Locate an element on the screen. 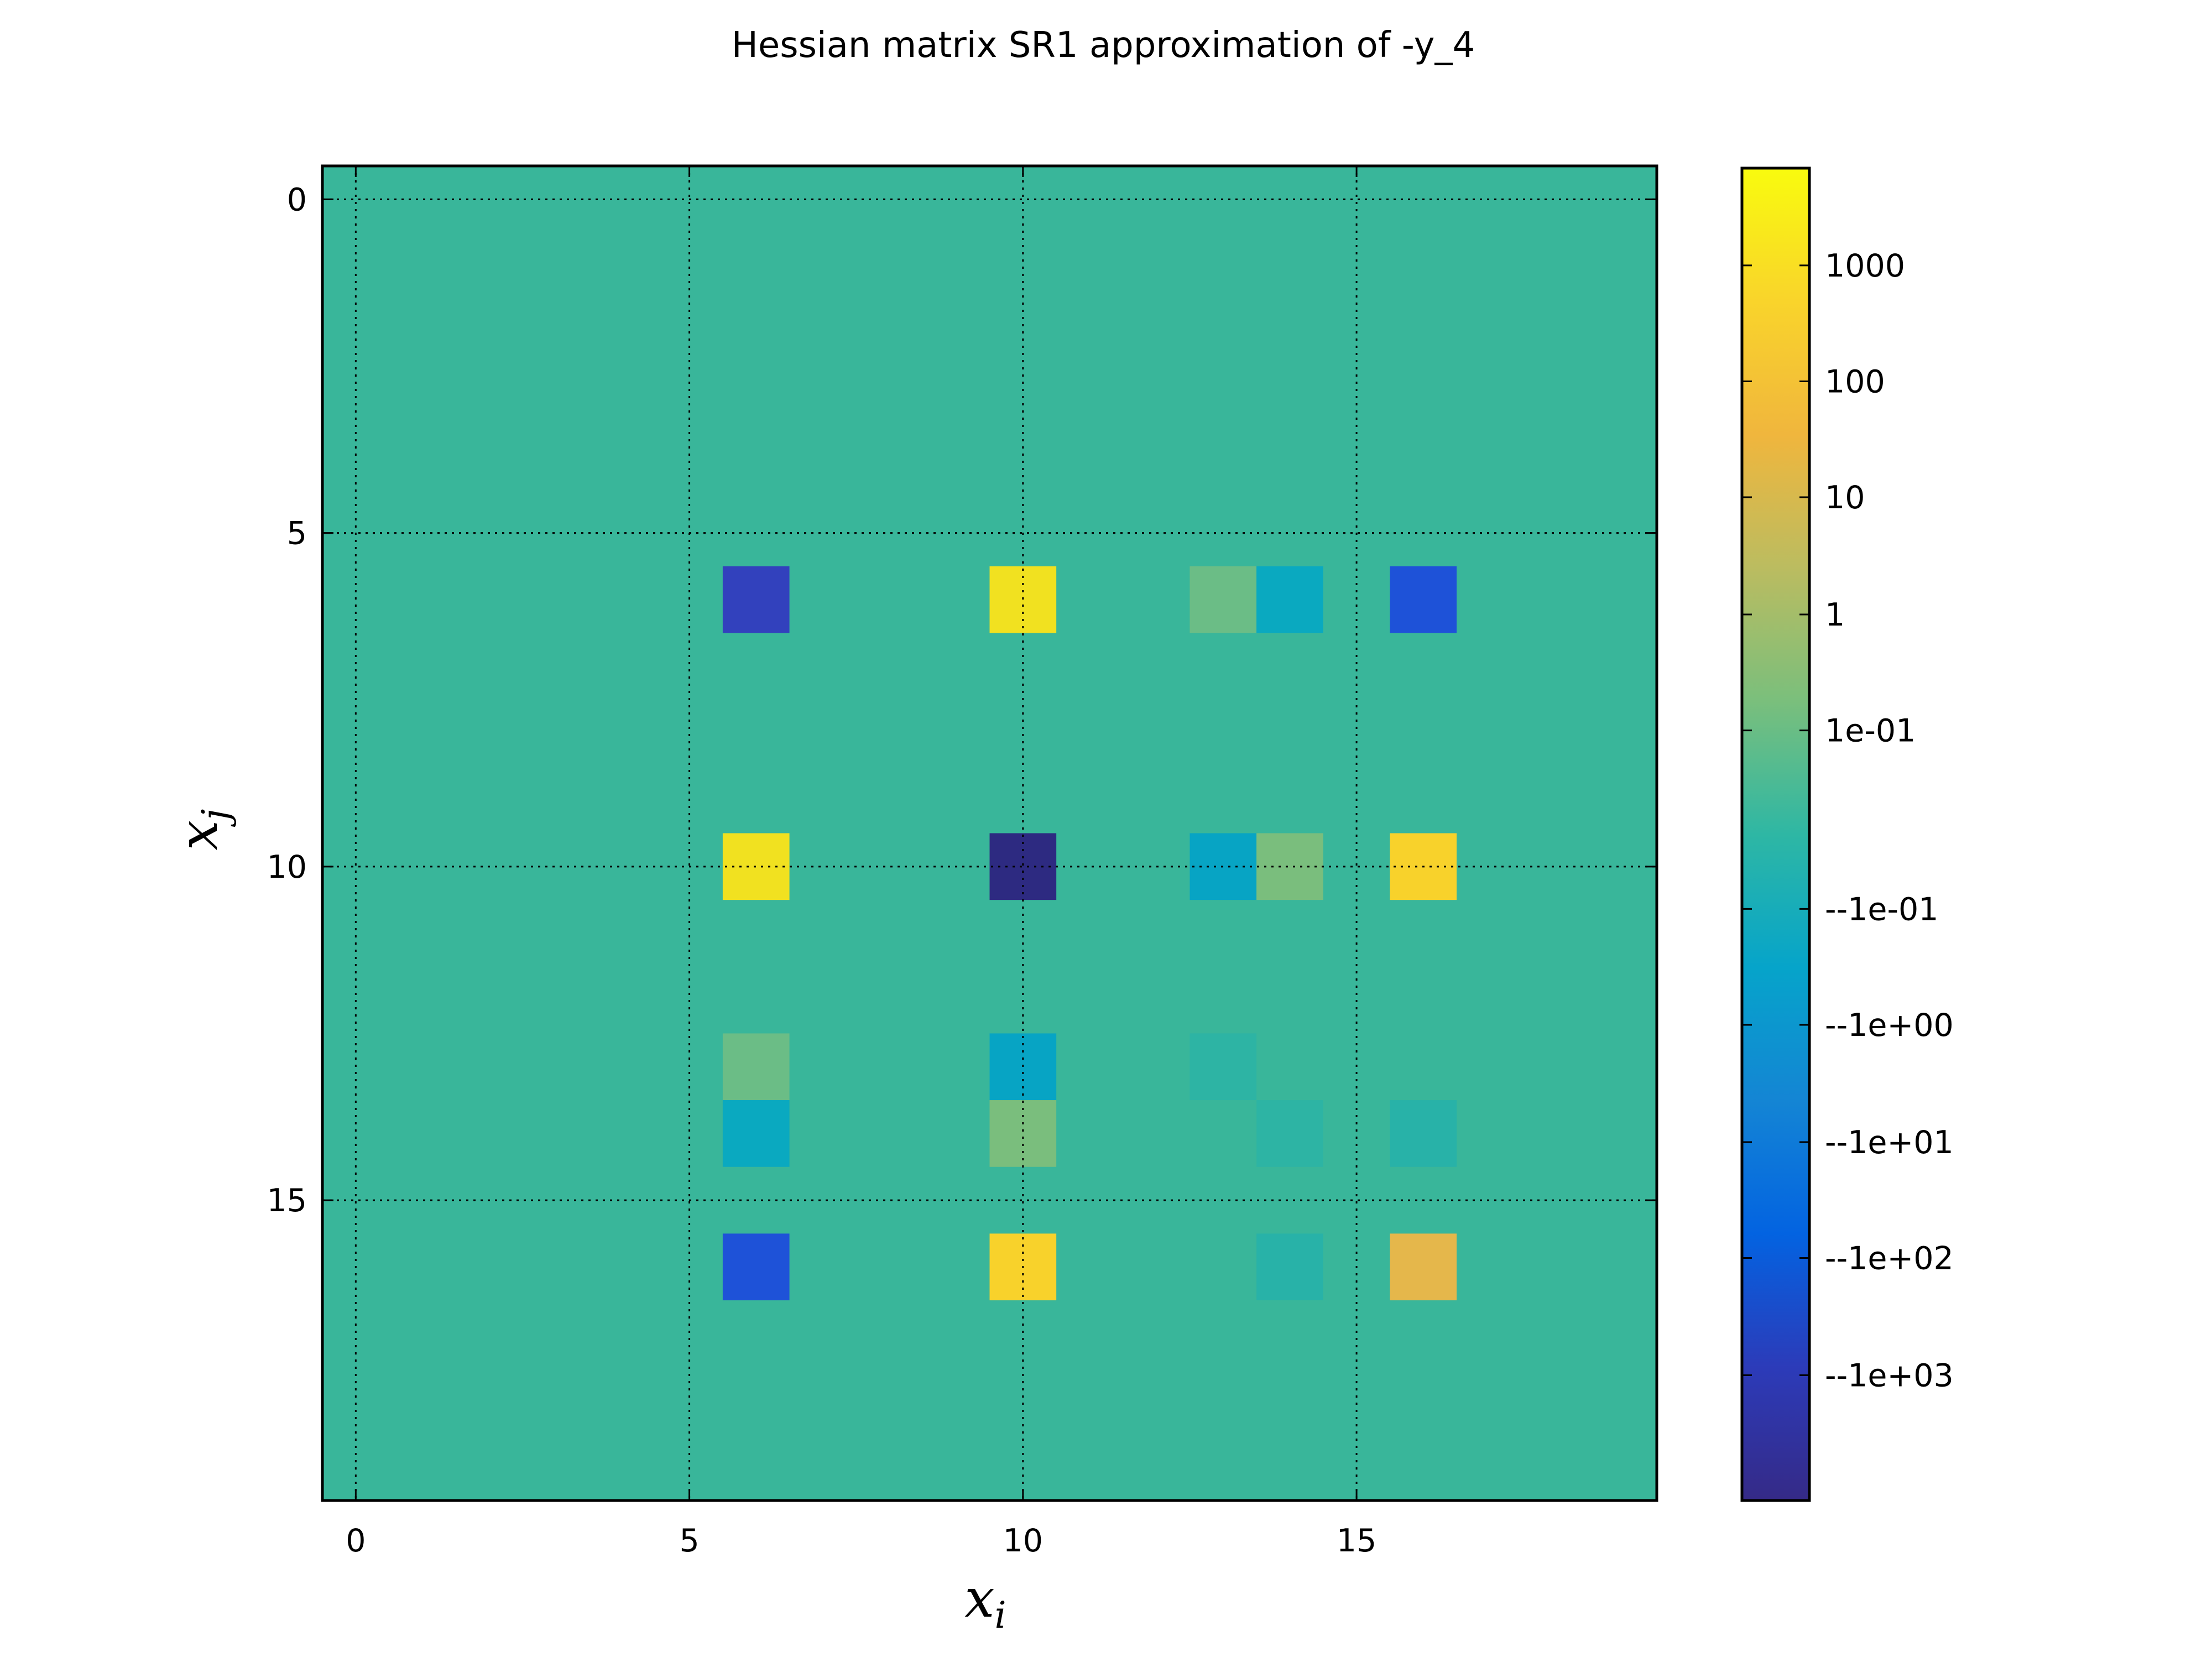 The height and width of the screenshot is (1662, 2212). y-axis-label: xj is located at coordinates (203, 830).